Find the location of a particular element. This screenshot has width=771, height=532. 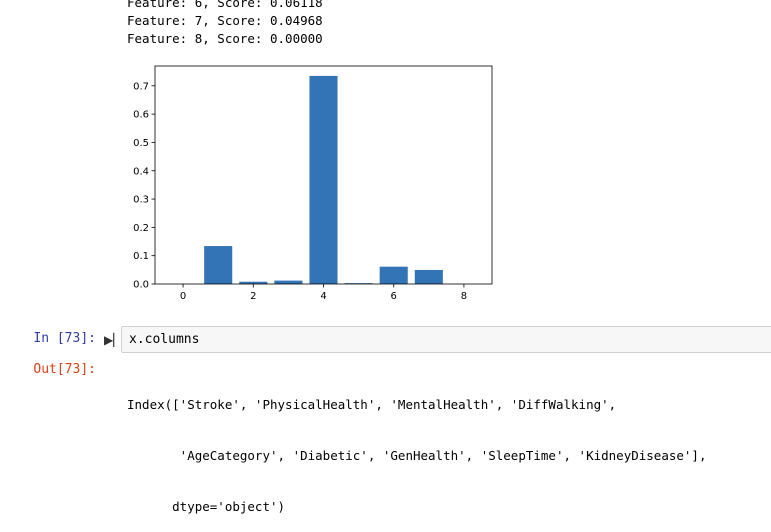

cell-output-line-3: dtype='object') is located at coordinates (206, 506).